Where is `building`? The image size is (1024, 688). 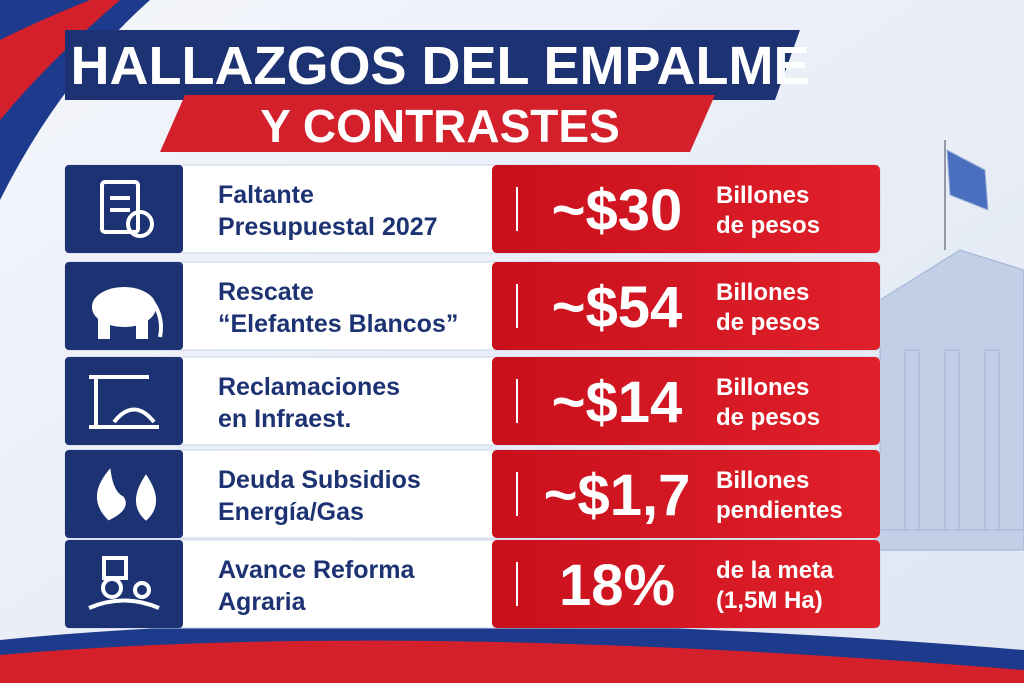 building is located at coordinates (949, 345).